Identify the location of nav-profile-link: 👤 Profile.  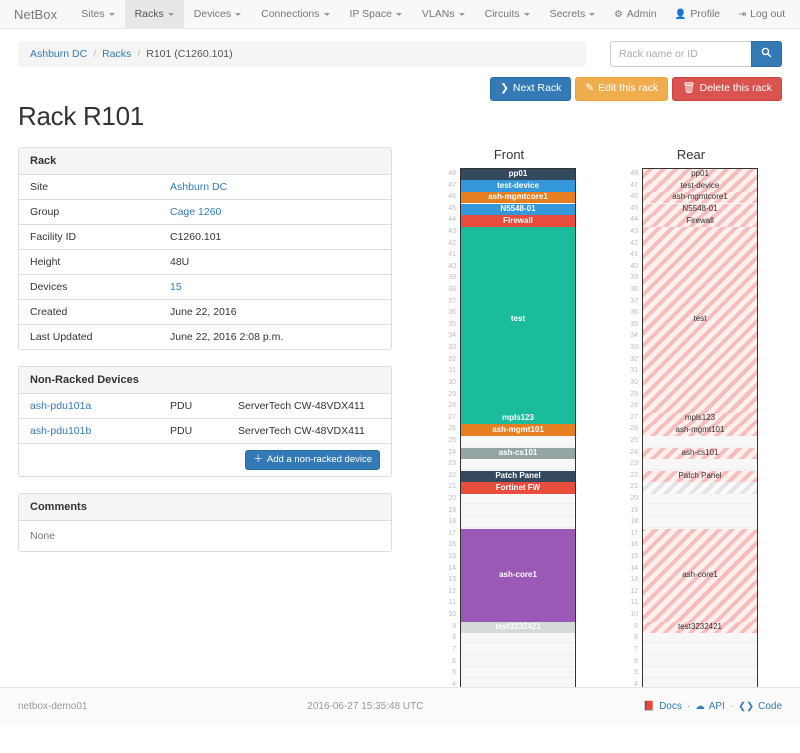
(698, 14).